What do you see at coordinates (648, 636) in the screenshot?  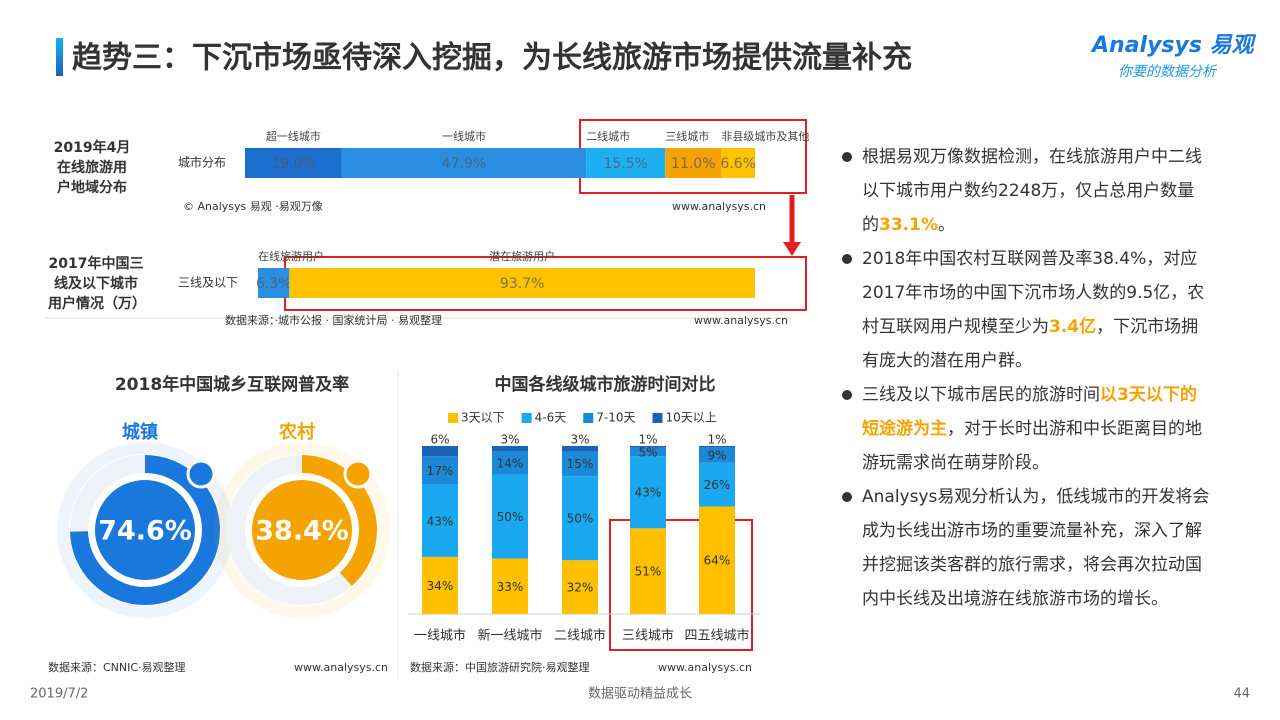 I see `x-tick-label: 三线城市` at bounding box center [648, 636].